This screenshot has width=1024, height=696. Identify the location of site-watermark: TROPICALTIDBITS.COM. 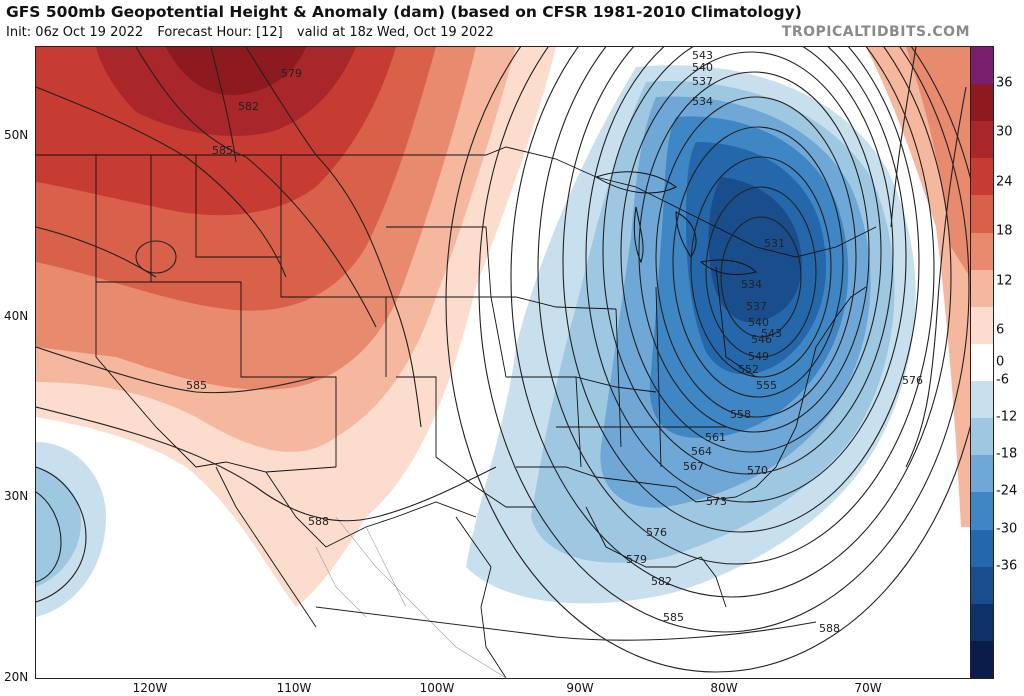
(875, 32).